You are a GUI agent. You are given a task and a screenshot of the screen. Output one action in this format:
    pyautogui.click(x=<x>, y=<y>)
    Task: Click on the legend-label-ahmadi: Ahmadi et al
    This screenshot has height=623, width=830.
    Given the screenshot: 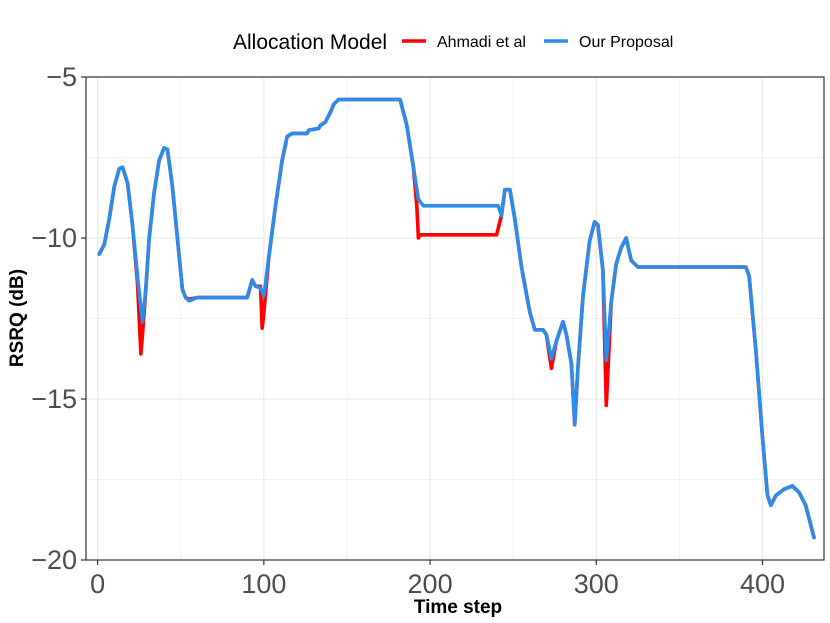 What is the action you would take?
    pyautogui.click(x=481, y=42)
    